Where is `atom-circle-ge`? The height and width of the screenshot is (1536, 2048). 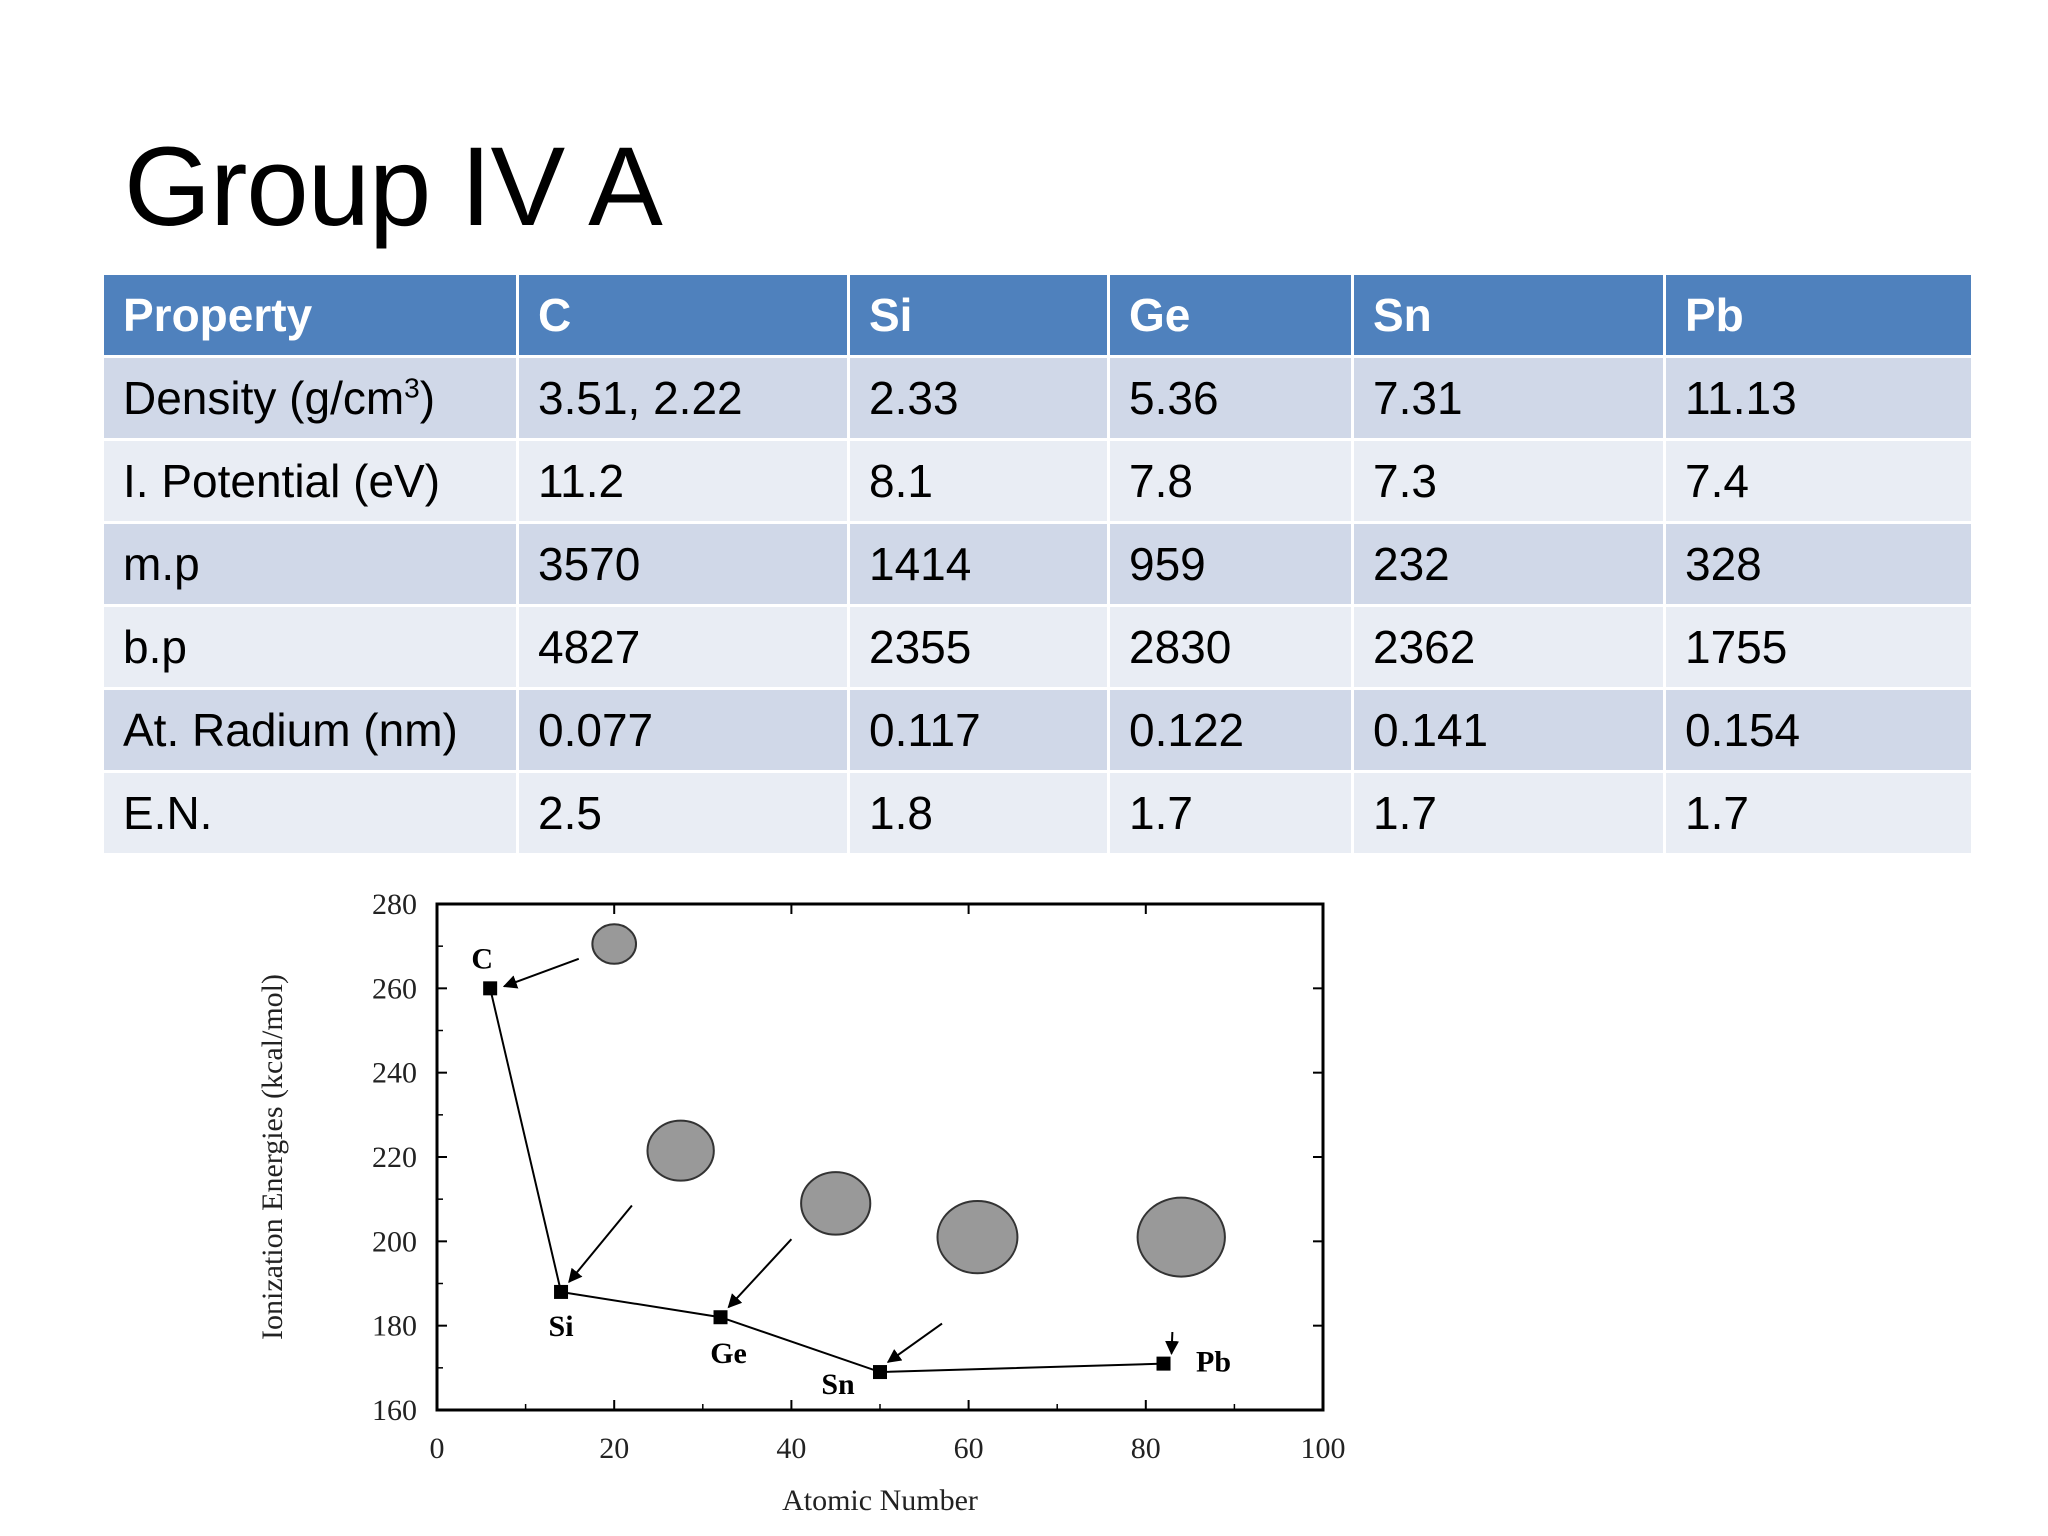 atom-circle-ge is located at coordinates (836, 1203).